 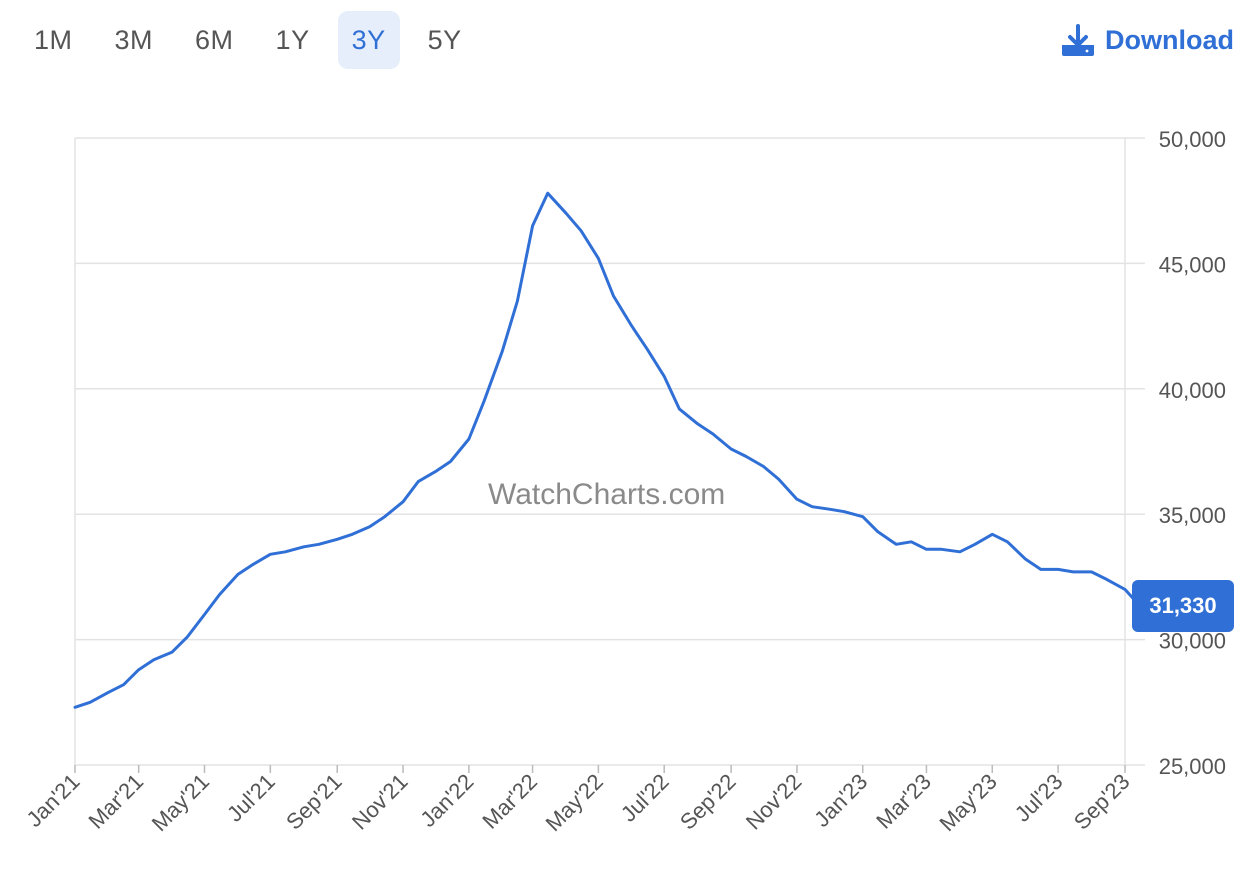 What do you see at coordinates (52, 800) in the screenshot?
I see `x-tick-label: Jan'21` at bounding box center [52, 800].